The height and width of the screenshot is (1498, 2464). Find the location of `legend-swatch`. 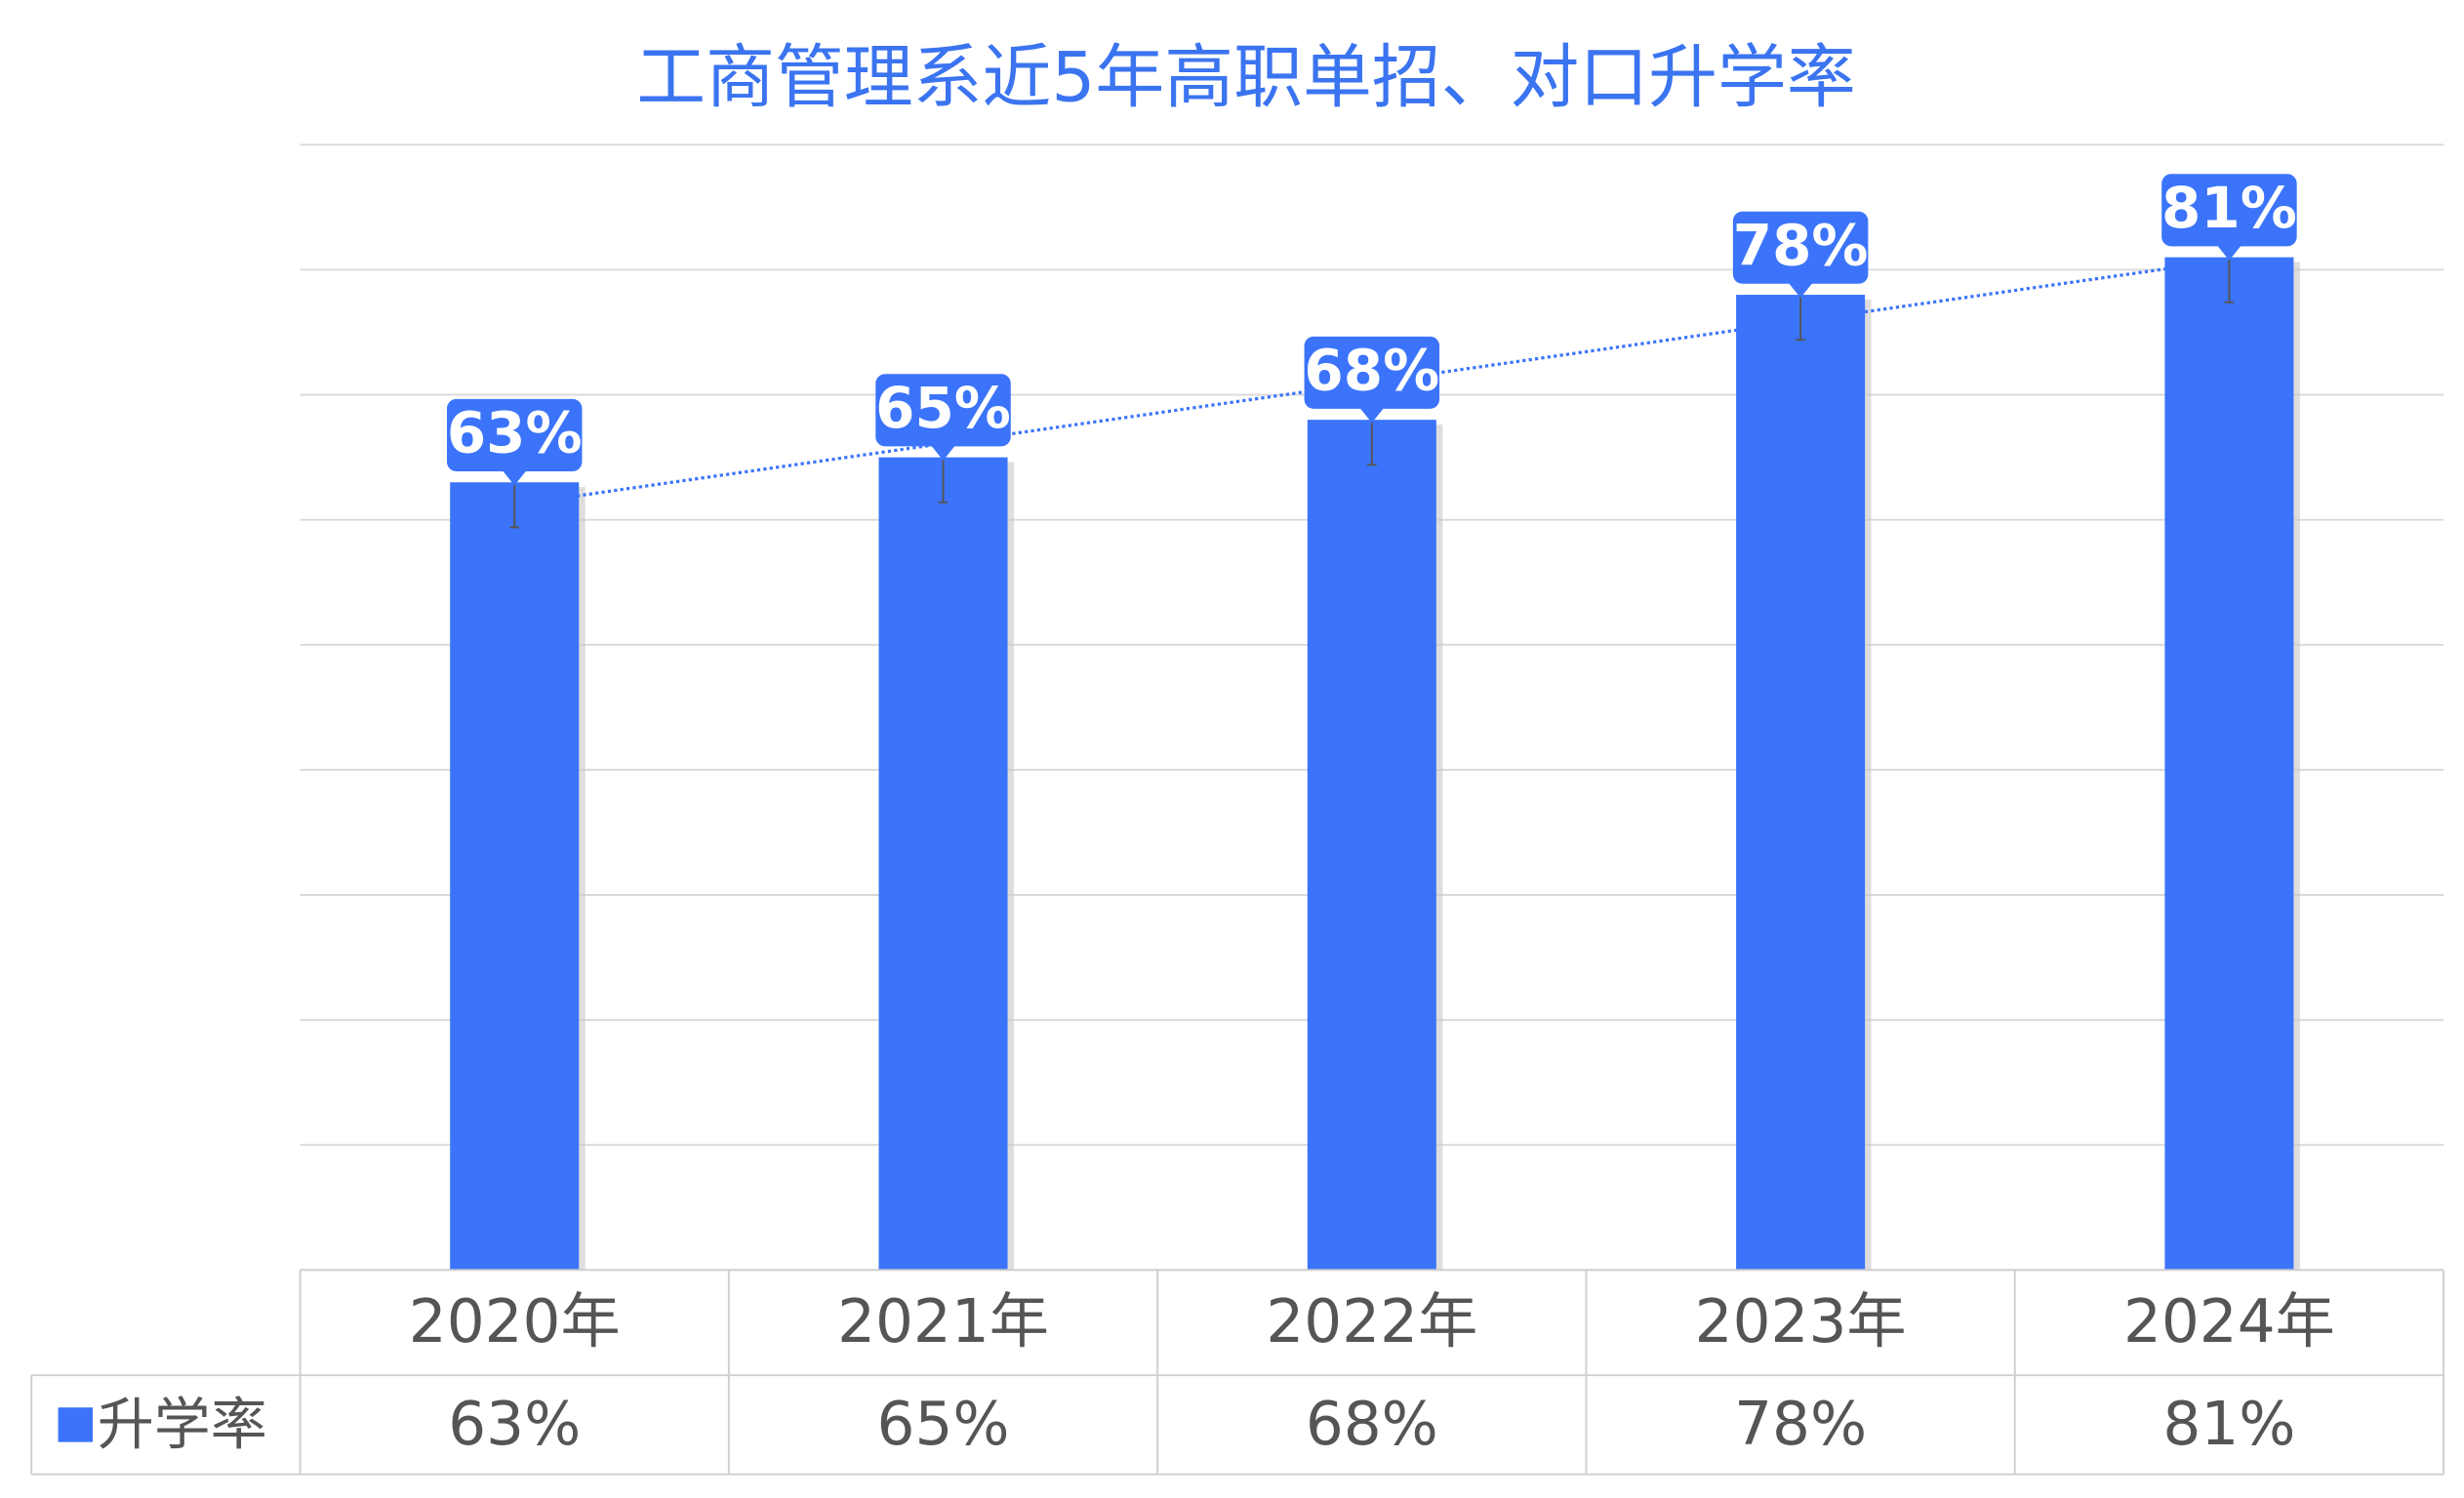

legend-swatch is located at coordinates (76, 1425).